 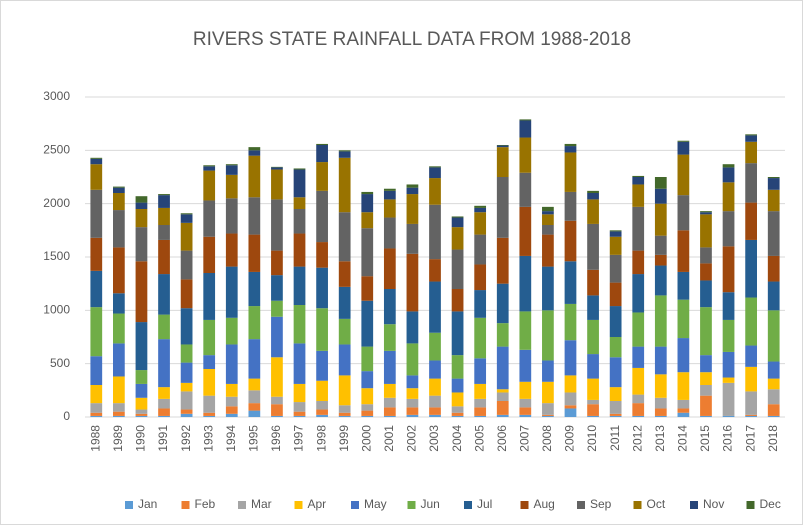 What do you see at coordinates (637, 438) in the screenshot?
I see `x-tick-label: 2012` at bounding box center [637, 438].